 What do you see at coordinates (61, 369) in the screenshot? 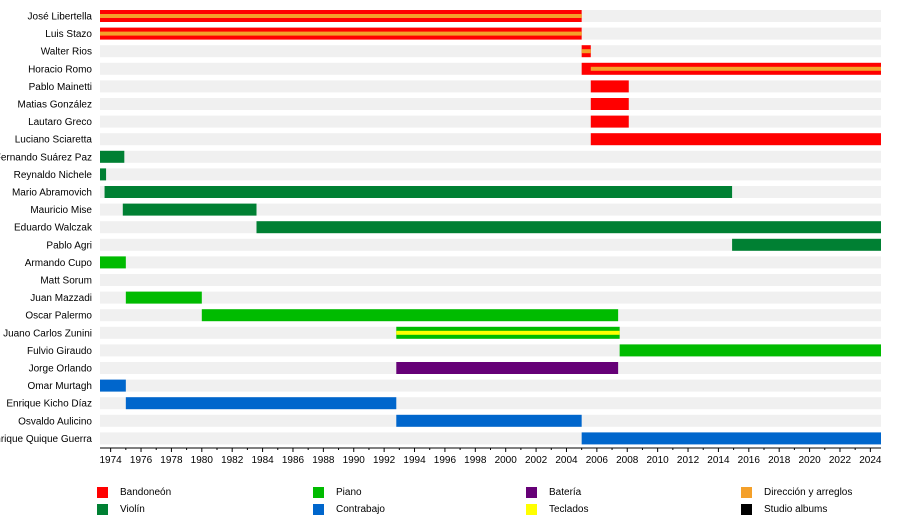
I see `member-label: Jorge Orlando` at bounding box center [61, 369].